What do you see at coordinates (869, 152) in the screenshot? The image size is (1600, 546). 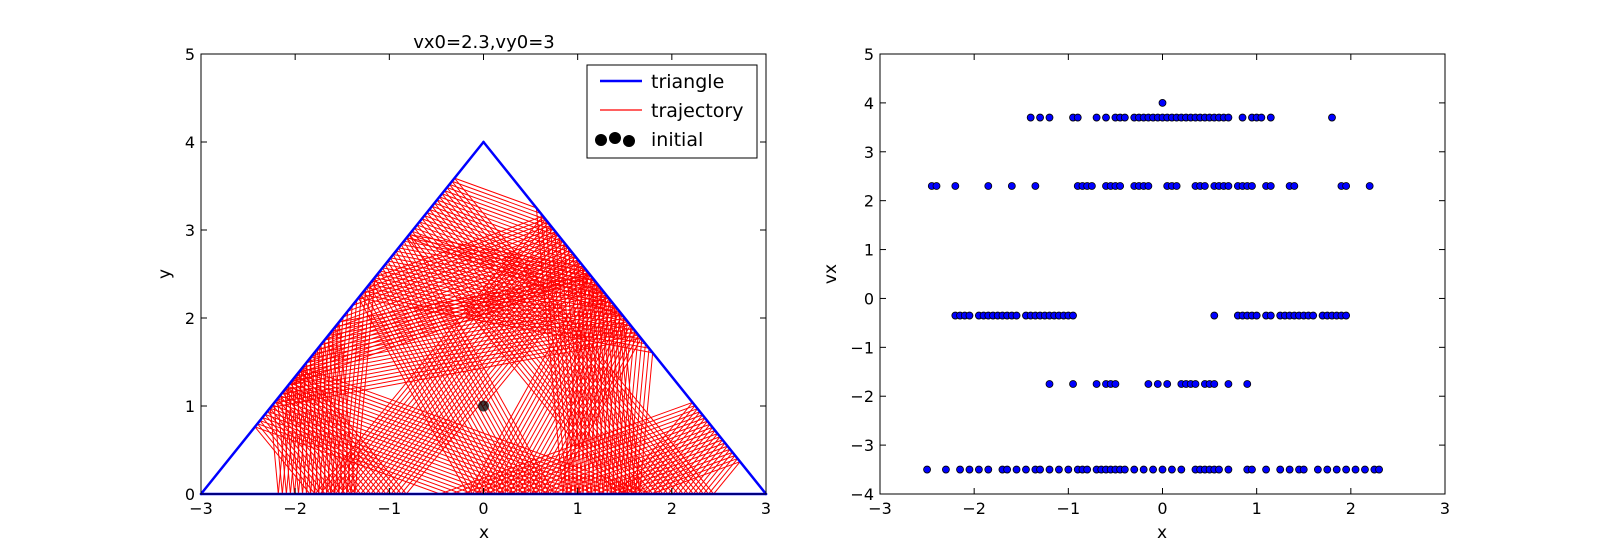 I see `y-tick-label: 3` at bounding box center [869, 152].